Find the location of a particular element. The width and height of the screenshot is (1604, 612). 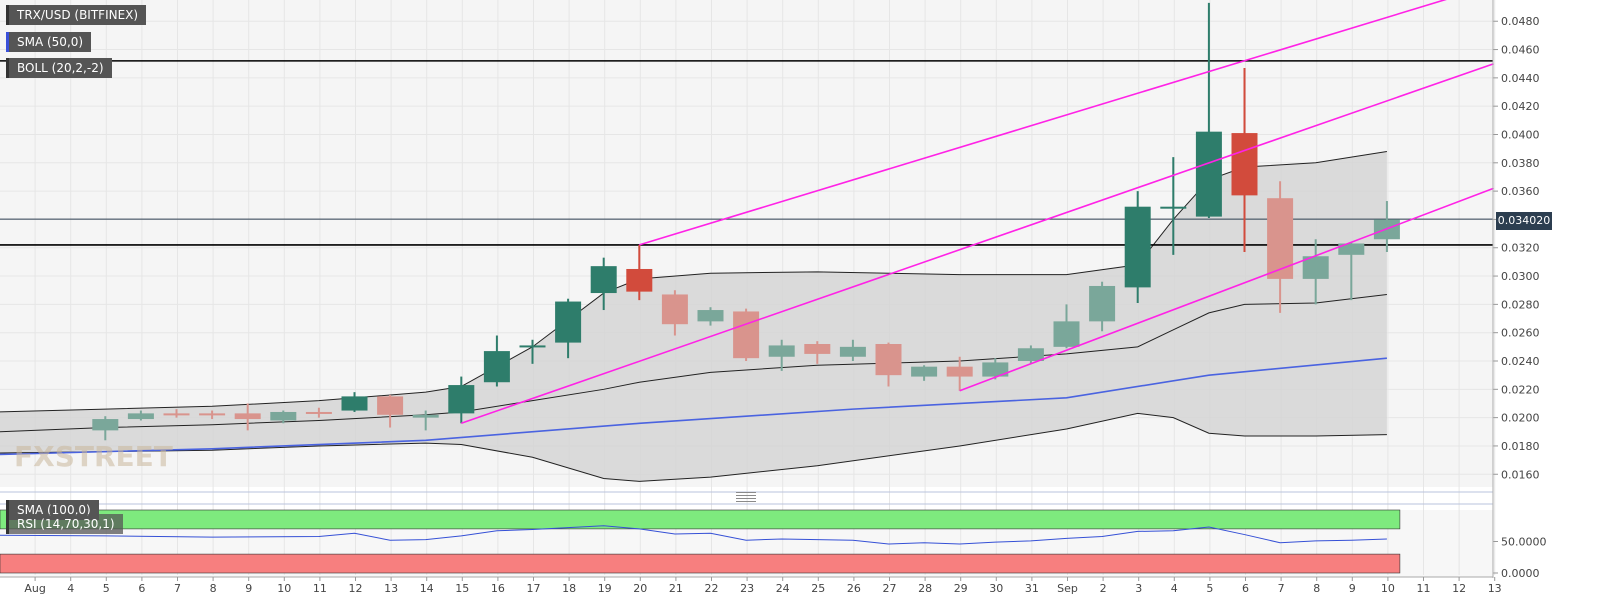

x-tick-label: 19 is located at coordinates (605, 588).